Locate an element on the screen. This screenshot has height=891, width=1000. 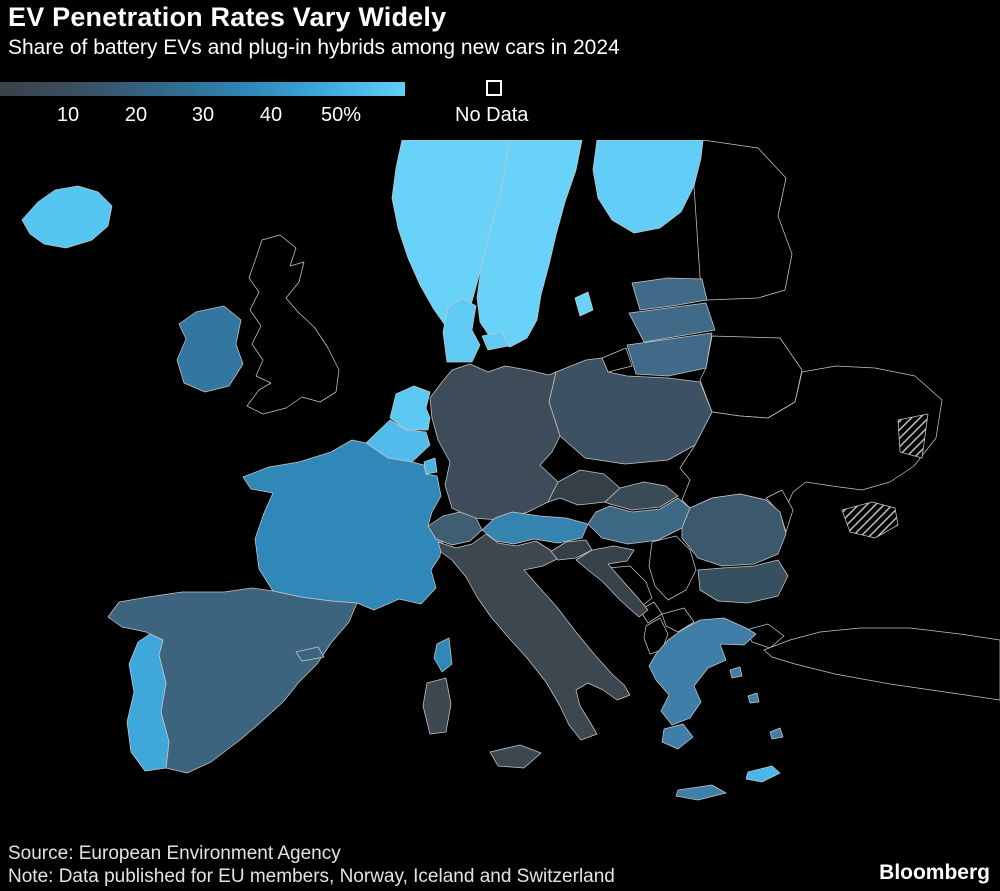
island-rhodes is located at coordinates (776, 733).